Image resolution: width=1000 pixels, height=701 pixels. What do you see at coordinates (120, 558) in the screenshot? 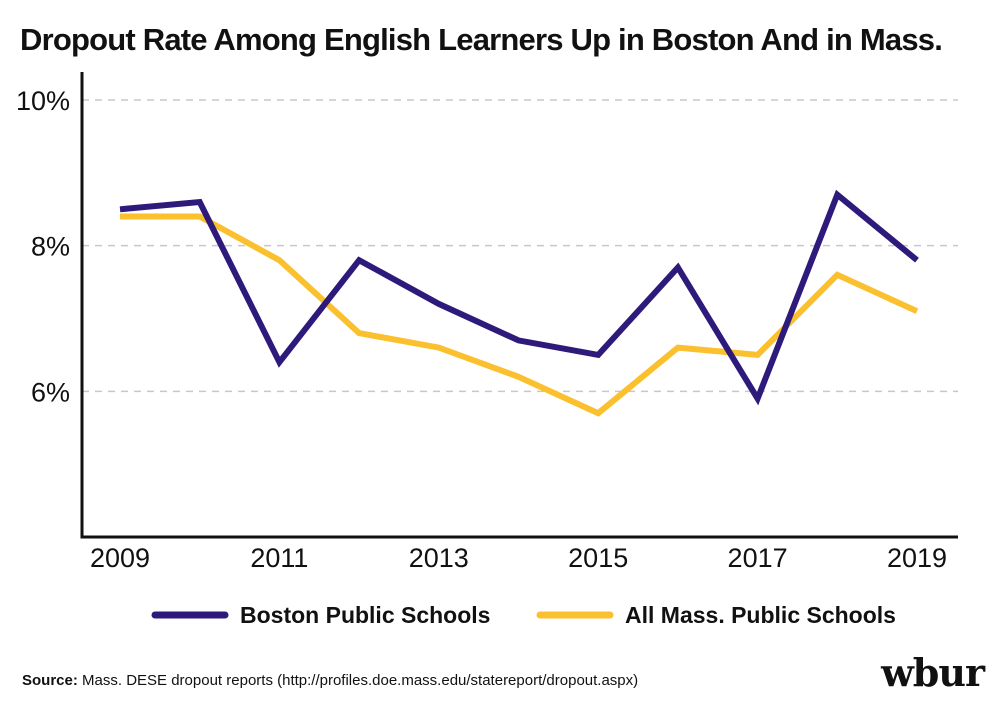
I see `x-tick-label: 2009` at bounding box center [120, 558].